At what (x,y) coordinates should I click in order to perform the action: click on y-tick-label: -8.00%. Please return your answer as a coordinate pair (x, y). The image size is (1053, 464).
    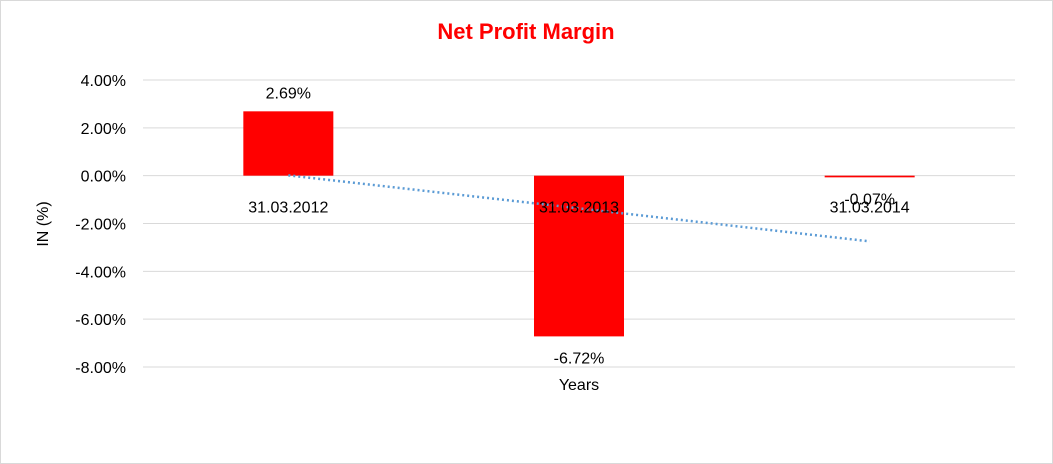
    Looking at the image, I should click on (100, 368).